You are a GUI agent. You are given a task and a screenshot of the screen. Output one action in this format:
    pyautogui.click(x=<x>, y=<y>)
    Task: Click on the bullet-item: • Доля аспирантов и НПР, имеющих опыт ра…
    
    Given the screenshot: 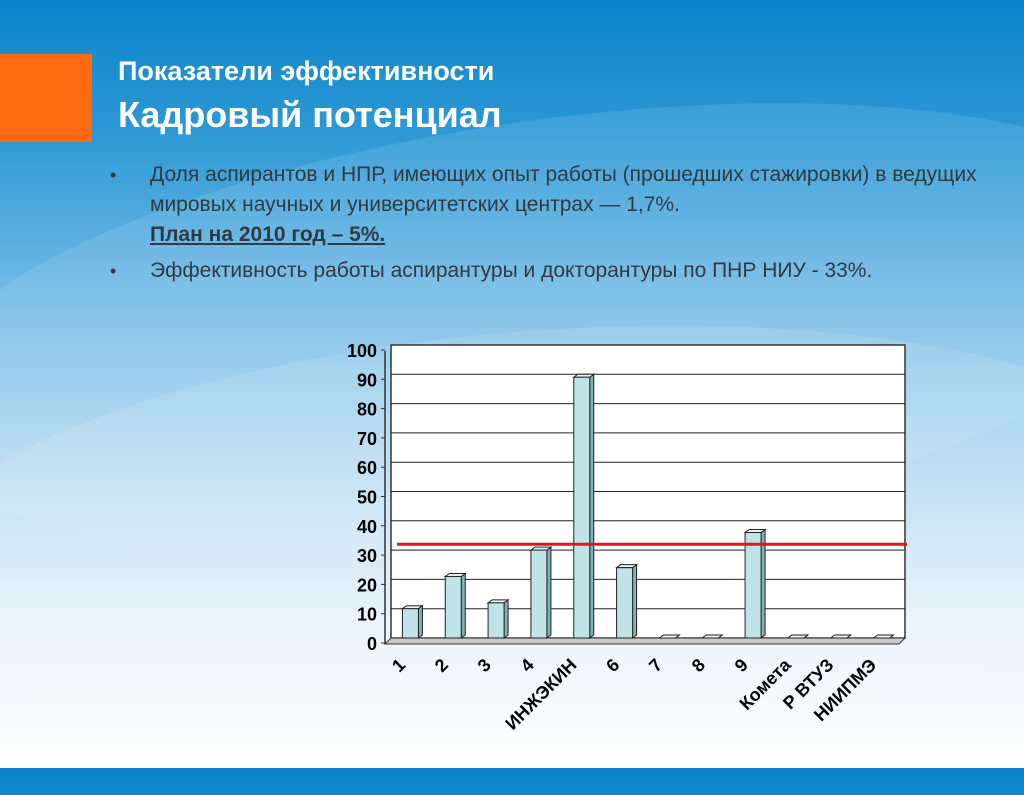 What is the action you would take?
    pyautogui.click(x=545, y=205)
    